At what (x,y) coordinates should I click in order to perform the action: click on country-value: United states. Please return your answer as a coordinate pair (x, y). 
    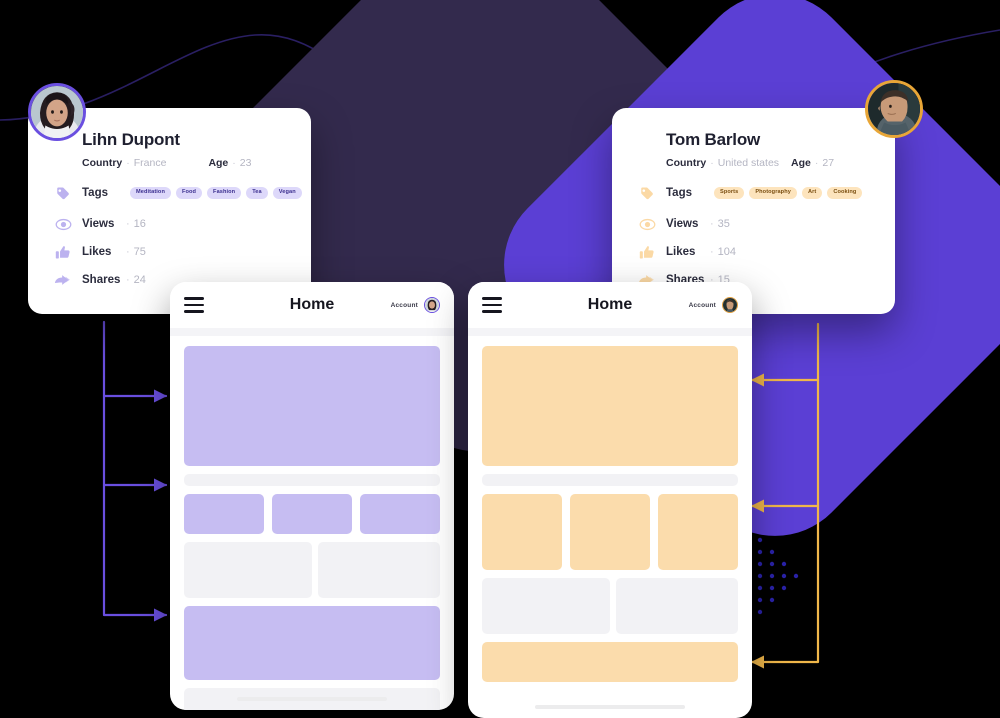
    Looking at the image, I should click on (748, 163).